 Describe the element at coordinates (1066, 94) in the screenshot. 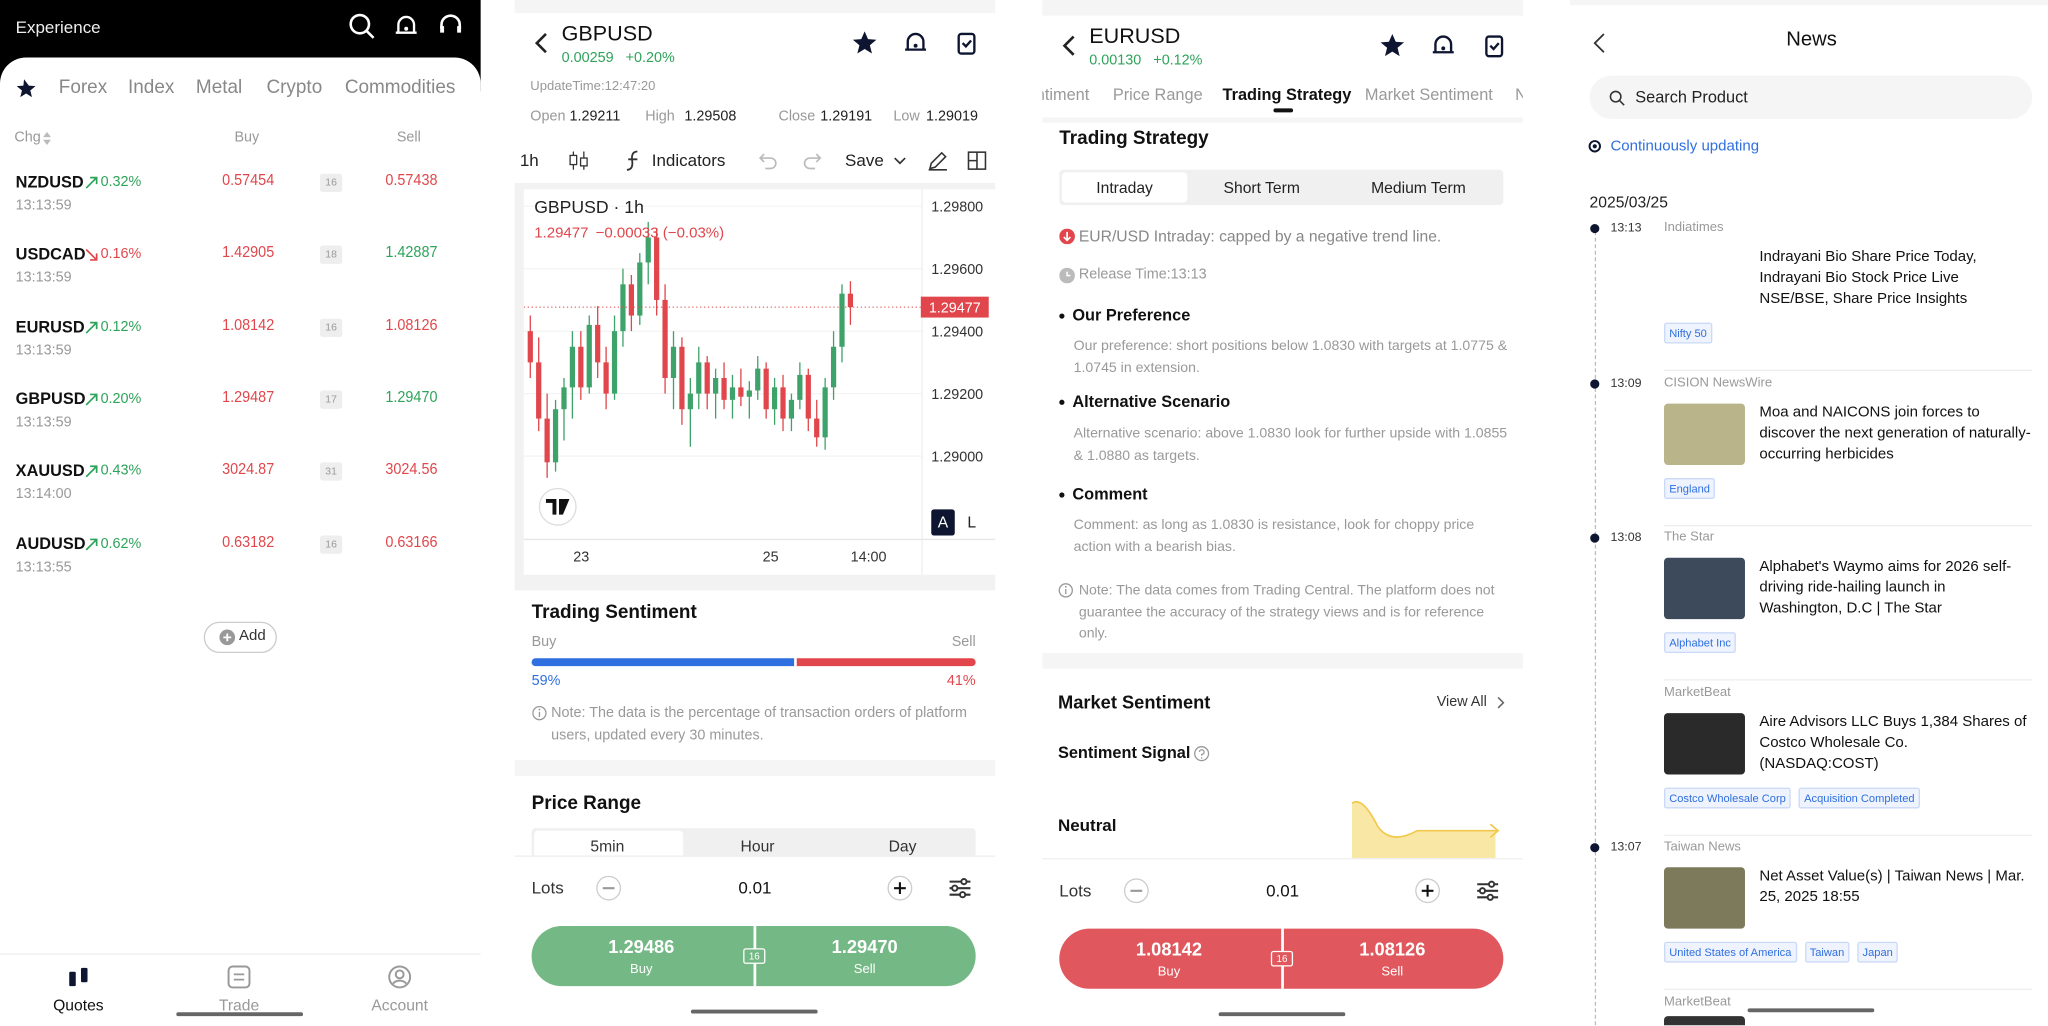

I see `section-tab: Sentiment` at that location.